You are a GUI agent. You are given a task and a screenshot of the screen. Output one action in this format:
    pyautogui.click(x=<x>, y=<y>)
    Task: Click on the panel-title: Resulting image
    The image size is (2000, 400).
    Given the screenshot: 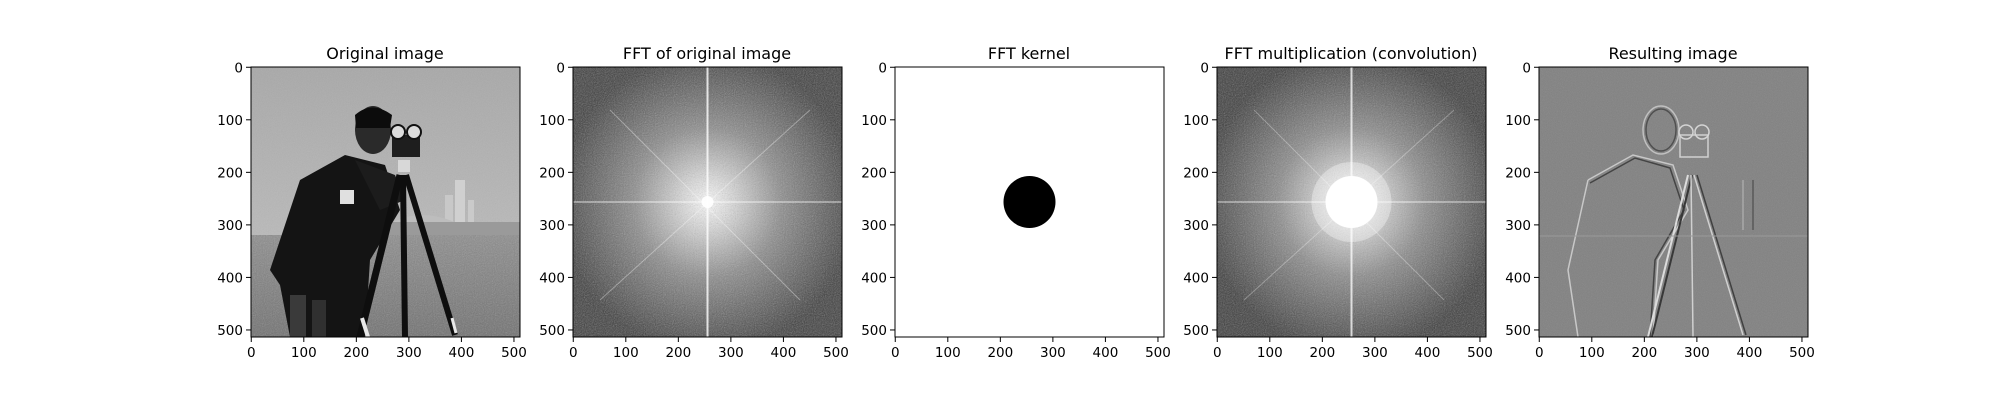 What is the action you would take?
    pyautogui.click(x=1672, y=53)
    